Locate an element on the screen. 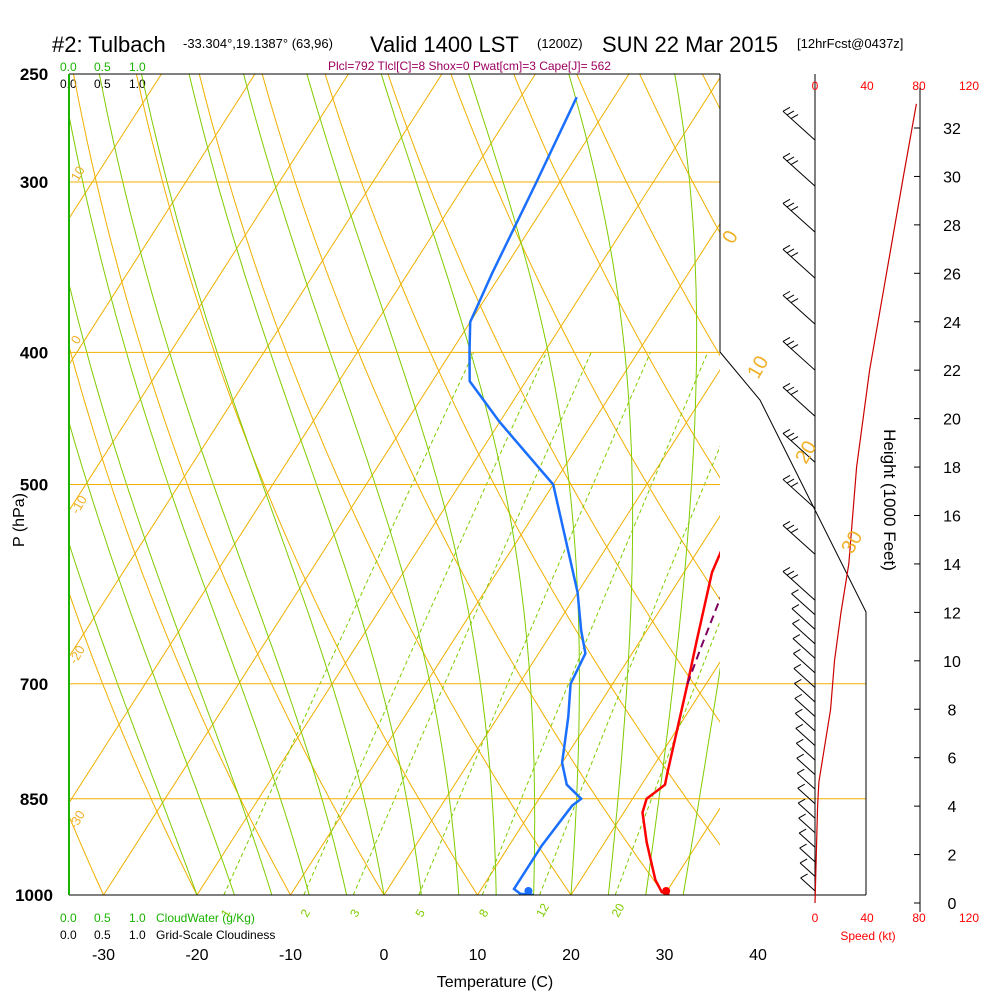 The height and width of the screenshot is (1000, 1000). height-label-28: 28 is located at coordinates (952, 226).